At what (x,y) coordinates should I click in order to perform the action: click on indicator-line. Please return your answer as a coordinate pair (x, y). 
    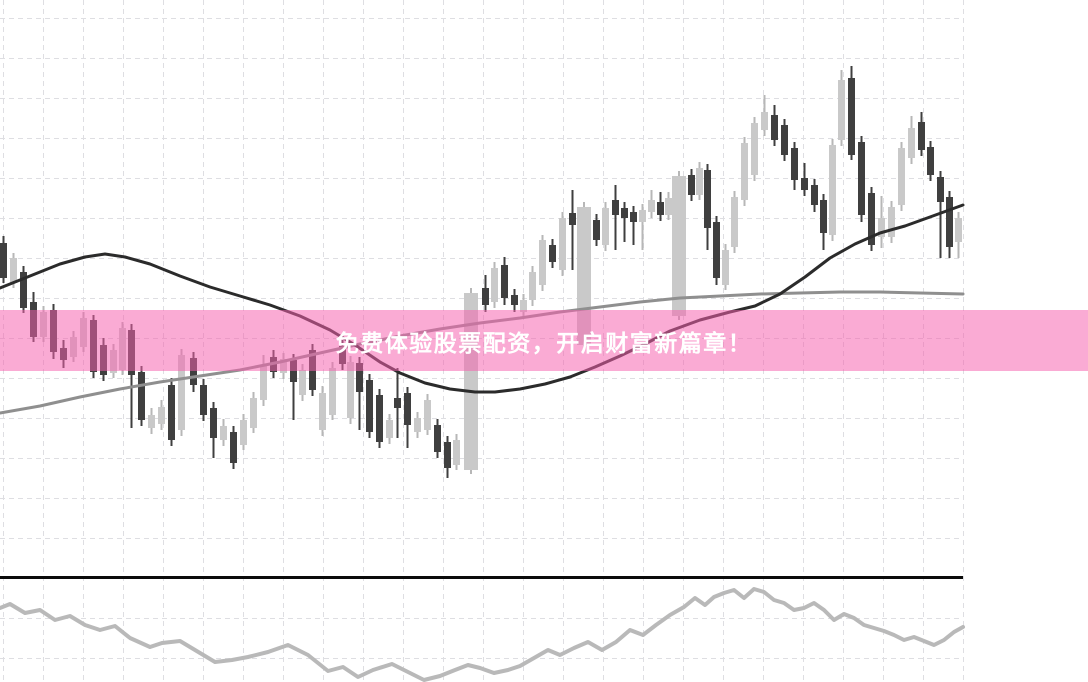
    Looking at the image, I should click on (482, 634).